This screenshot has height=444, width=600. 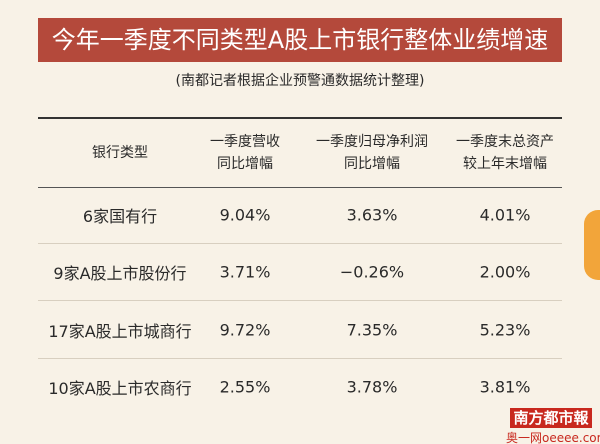 I want to click on column-header: 银行类型, so click(x=120, y=153).